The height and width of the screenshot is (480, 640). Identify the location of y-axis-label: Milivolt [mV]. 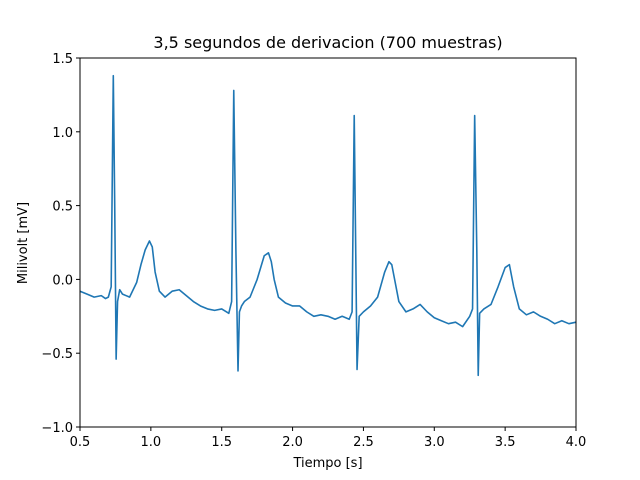
(23, 243).